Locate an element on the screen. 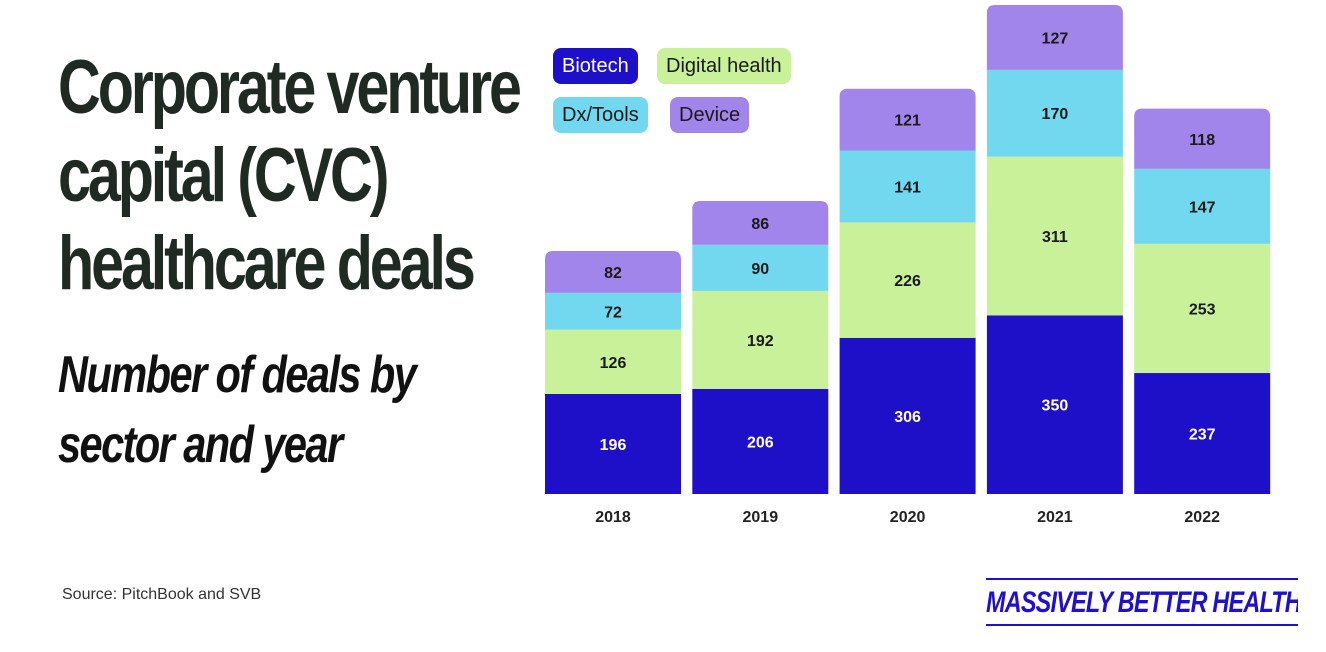 This screenshot has width=1326, height=652. data-label-biotech-2020: 306 is located at coordinates (907, 417).